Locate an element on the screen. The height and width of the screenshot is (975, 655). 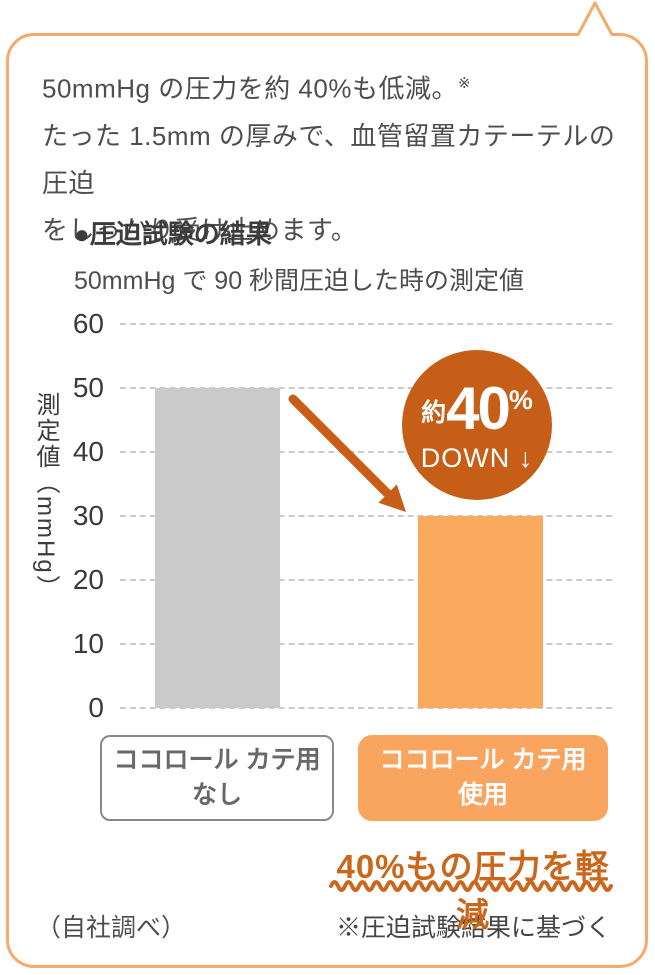
badge-value: 40 is located at coordinates (478, 408).